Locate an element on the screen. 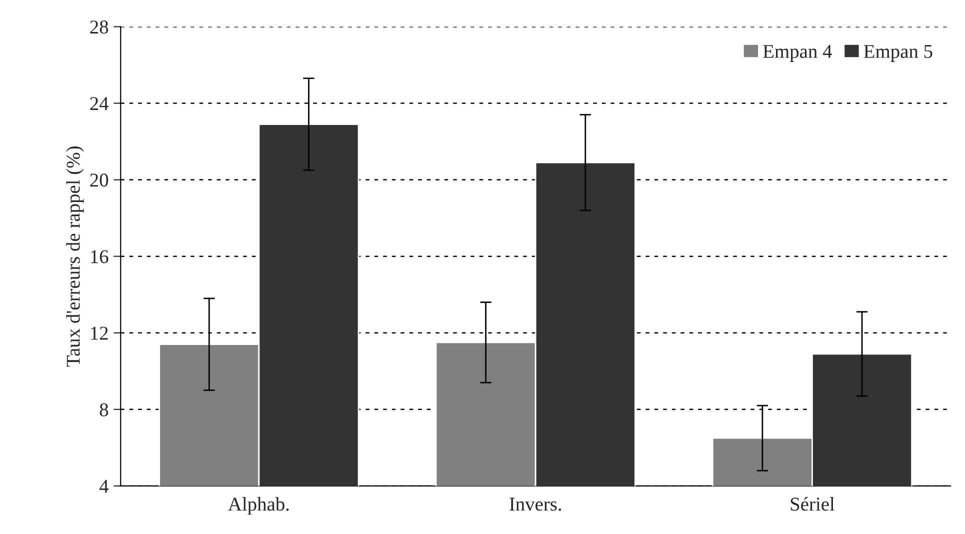  y-axis-title: Taux d'erreurs de rappel (%) is located at coordinates (75, 256).